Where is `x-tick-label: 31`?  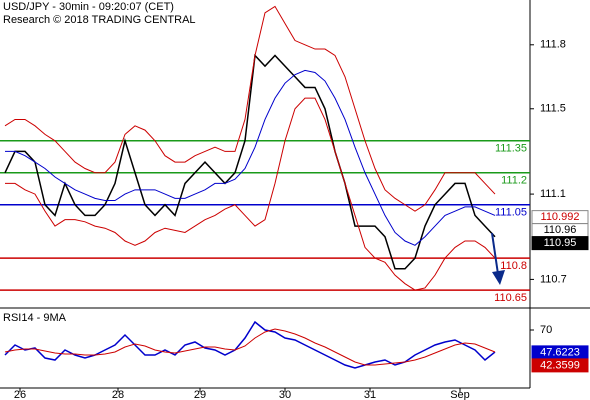
x-tick-label: 31 is located at coordinates (370, 394).